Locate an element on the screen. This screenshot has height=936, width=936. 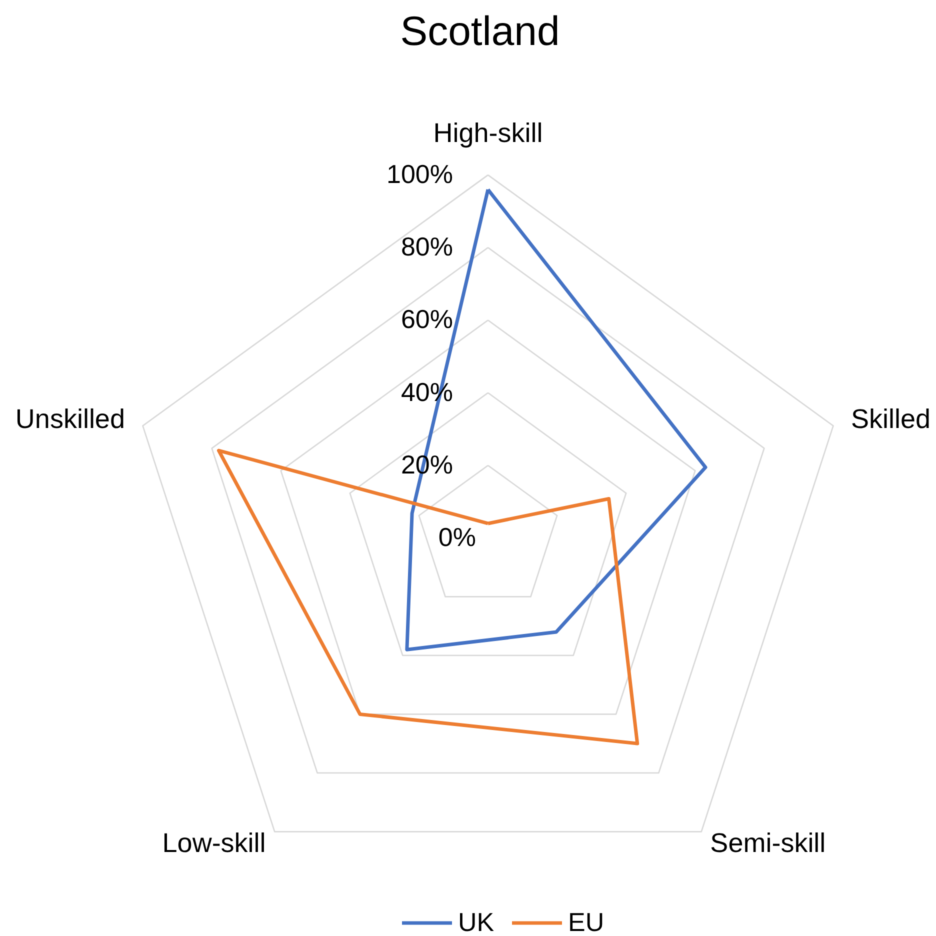
chart-title: Scotland is located at coordinates (480, 31).